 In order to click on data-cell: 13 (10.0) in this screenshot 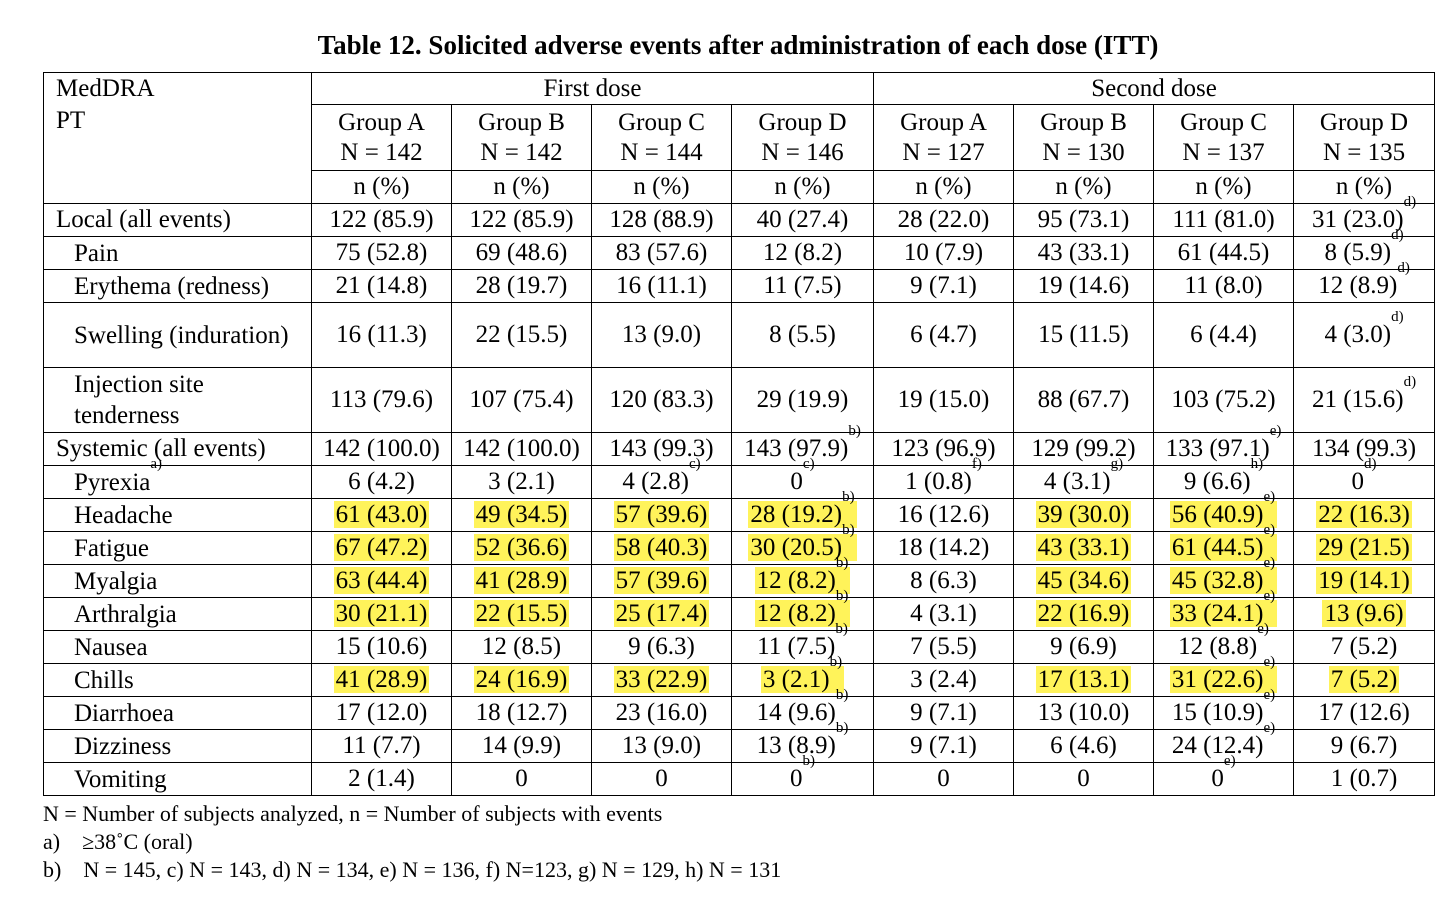, I will do `click(1083, 713)`.